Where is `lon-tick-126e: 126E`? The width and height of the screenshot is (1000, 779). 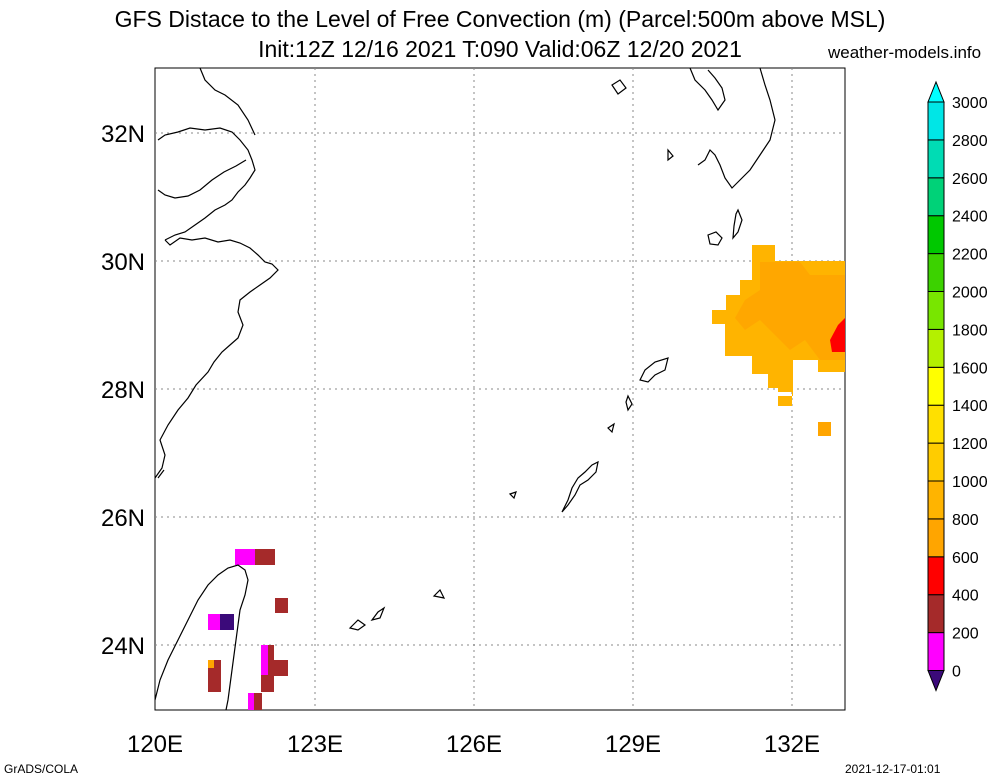
lon-tick-126e: 126E is located at coordinates (474, 744).